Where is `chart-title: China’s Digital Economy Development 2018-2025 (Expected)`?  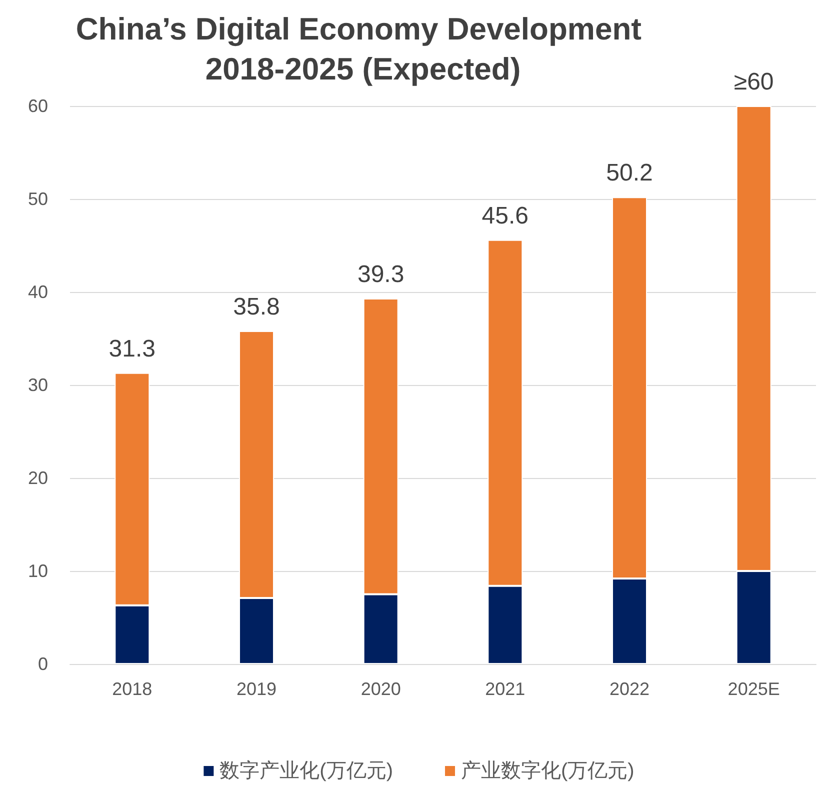 chart-title: China’s Digital Economy Development 2018-2025 (Expected) is located at coordinates (363, 49).